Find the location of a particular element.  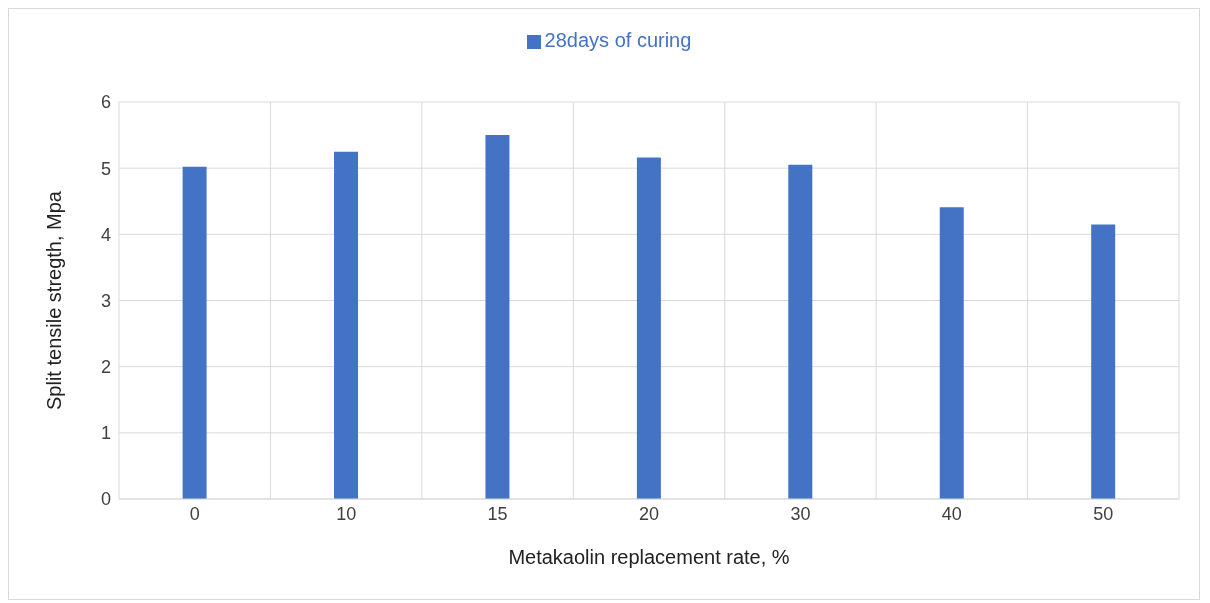

x-tick-label: 15 is located at coordinates (497, 513).